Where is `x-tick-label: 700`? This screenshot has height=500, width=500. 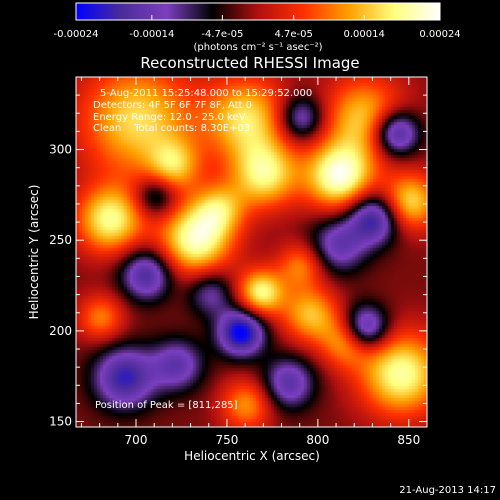
x-tick-label: 700 is located at coordinates (136, 440).